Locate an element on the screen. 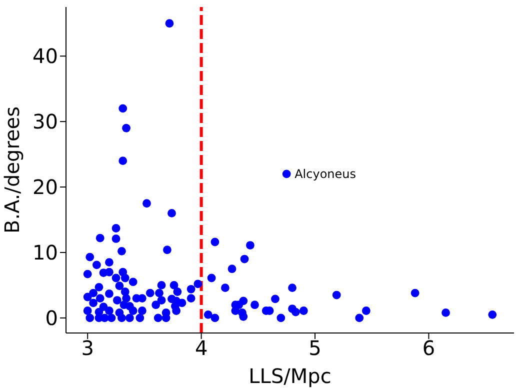  y-tick-label: 40 is located at coordinates (45, 56).